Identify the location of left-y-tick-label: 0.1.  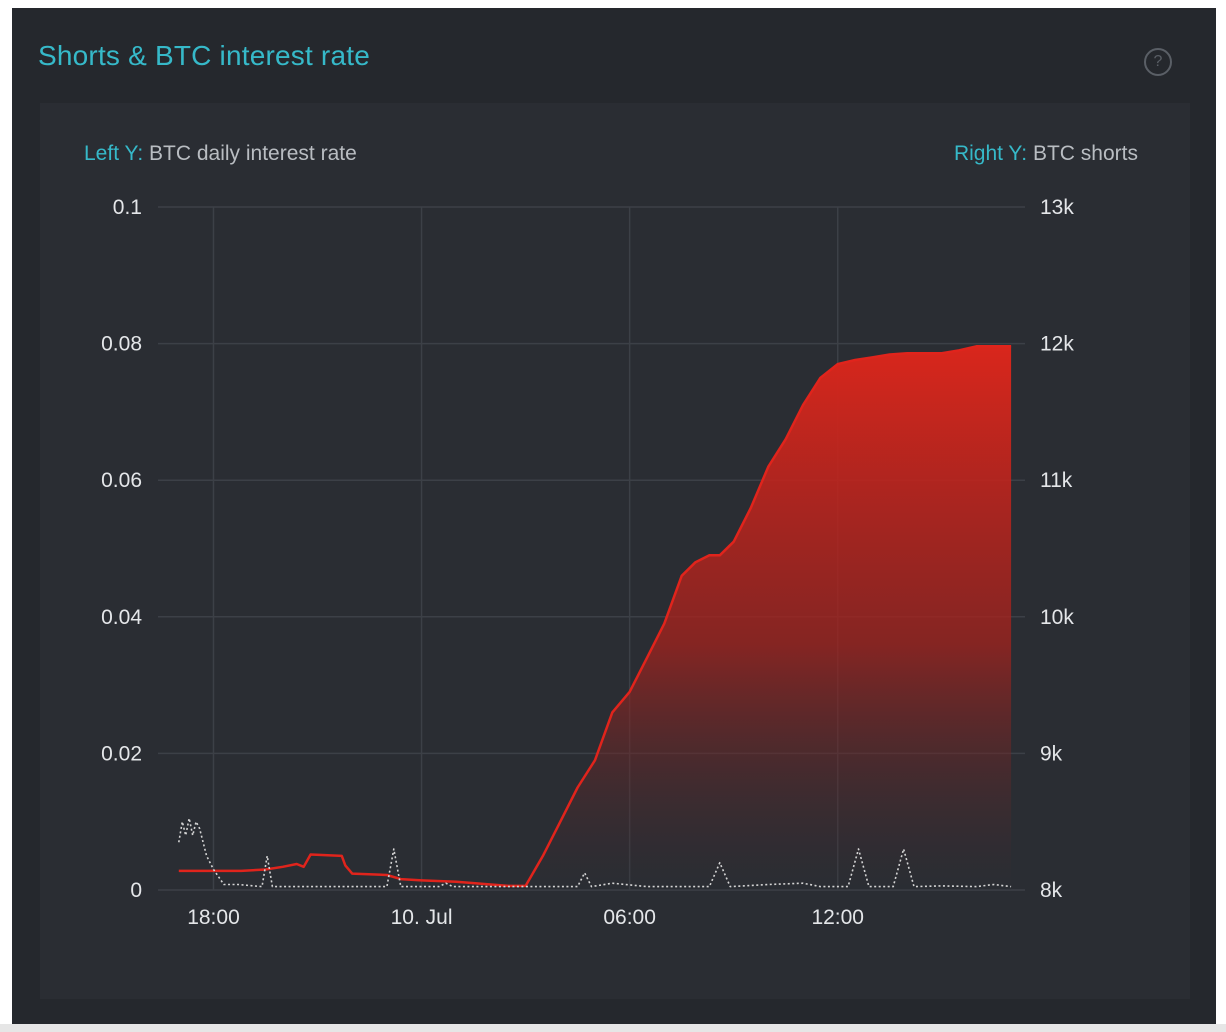
(127, 207).